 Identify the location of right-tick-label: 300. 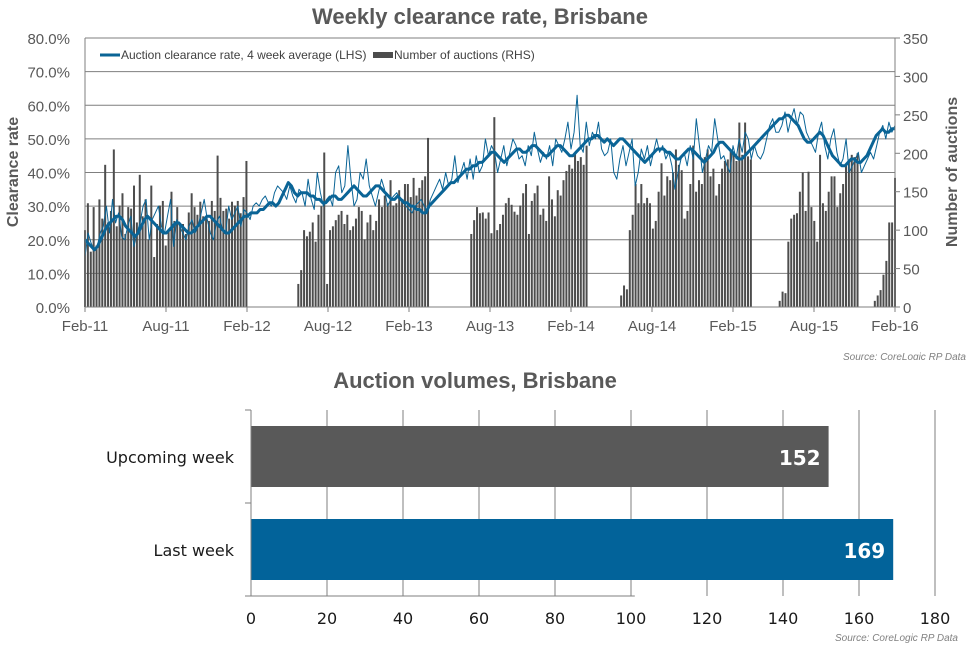
(915, 77).